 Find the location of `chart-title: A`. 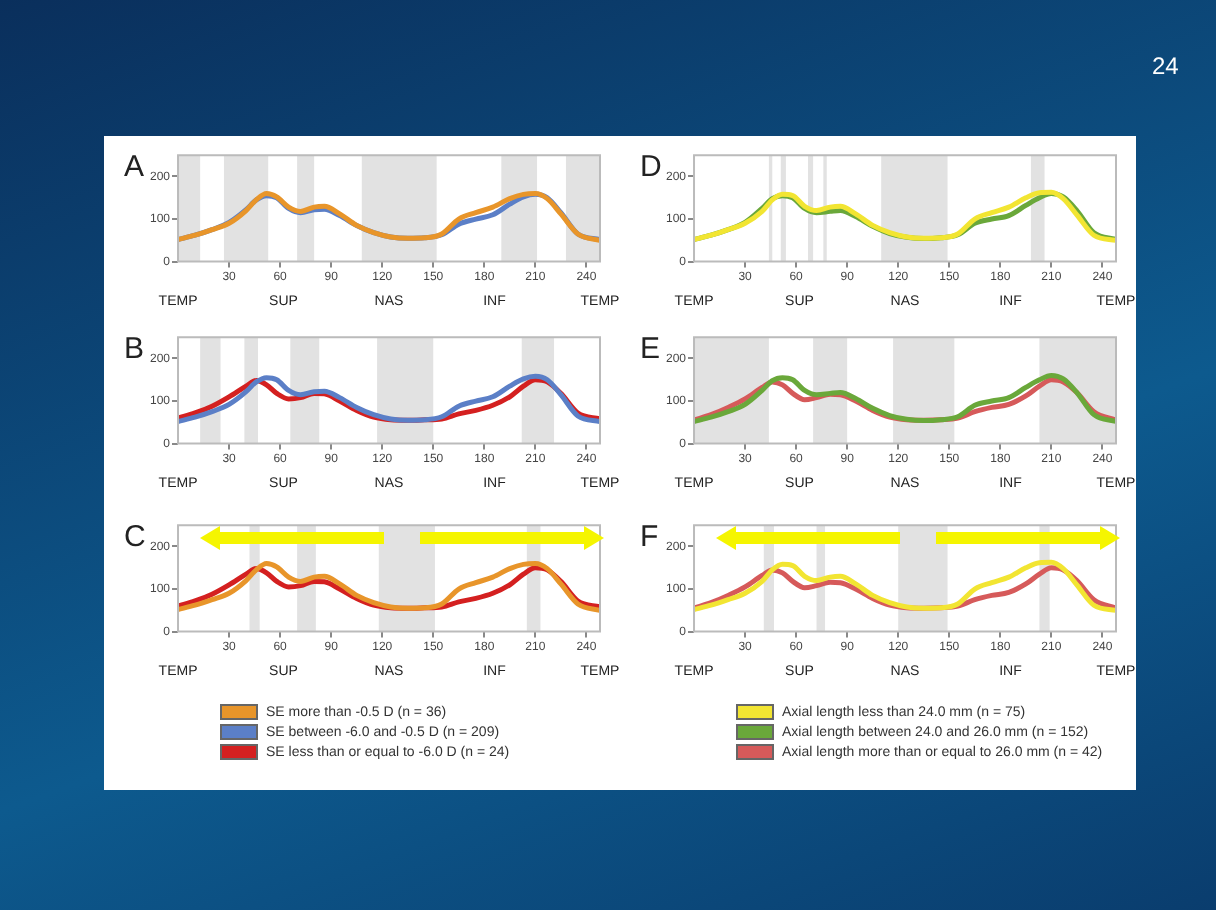

chart-title: A is located at coordinates (134, 167).